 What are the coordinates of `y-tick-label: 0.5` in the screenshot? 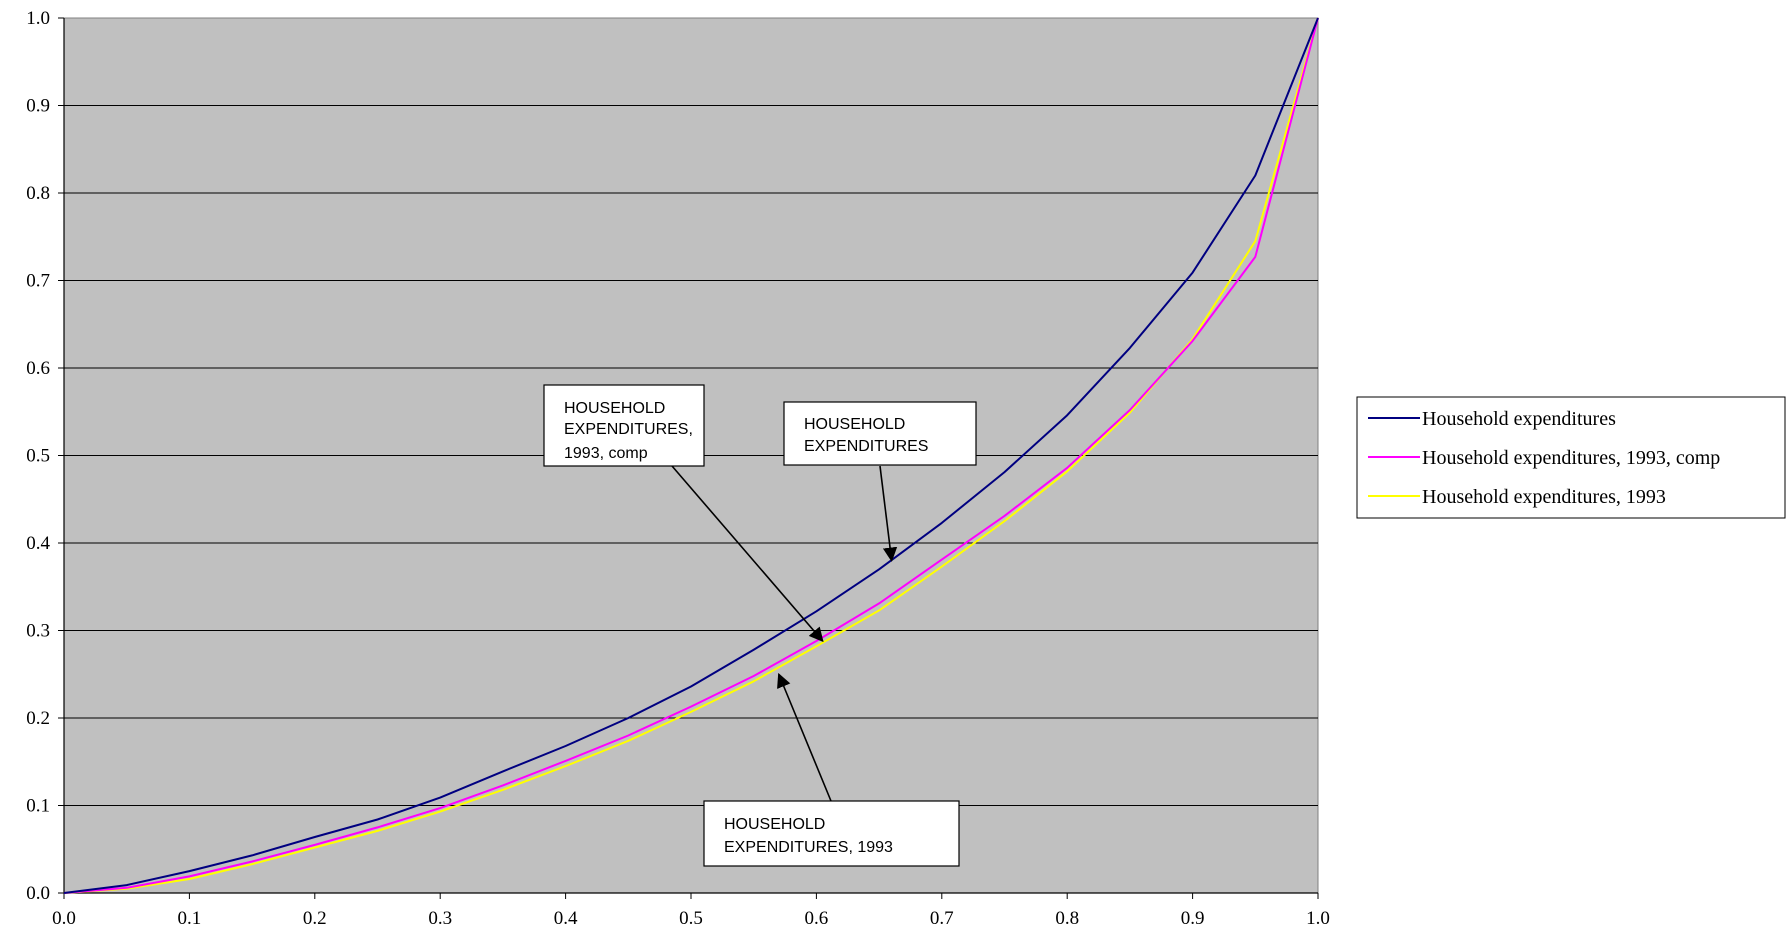 It's located at (38, 456).